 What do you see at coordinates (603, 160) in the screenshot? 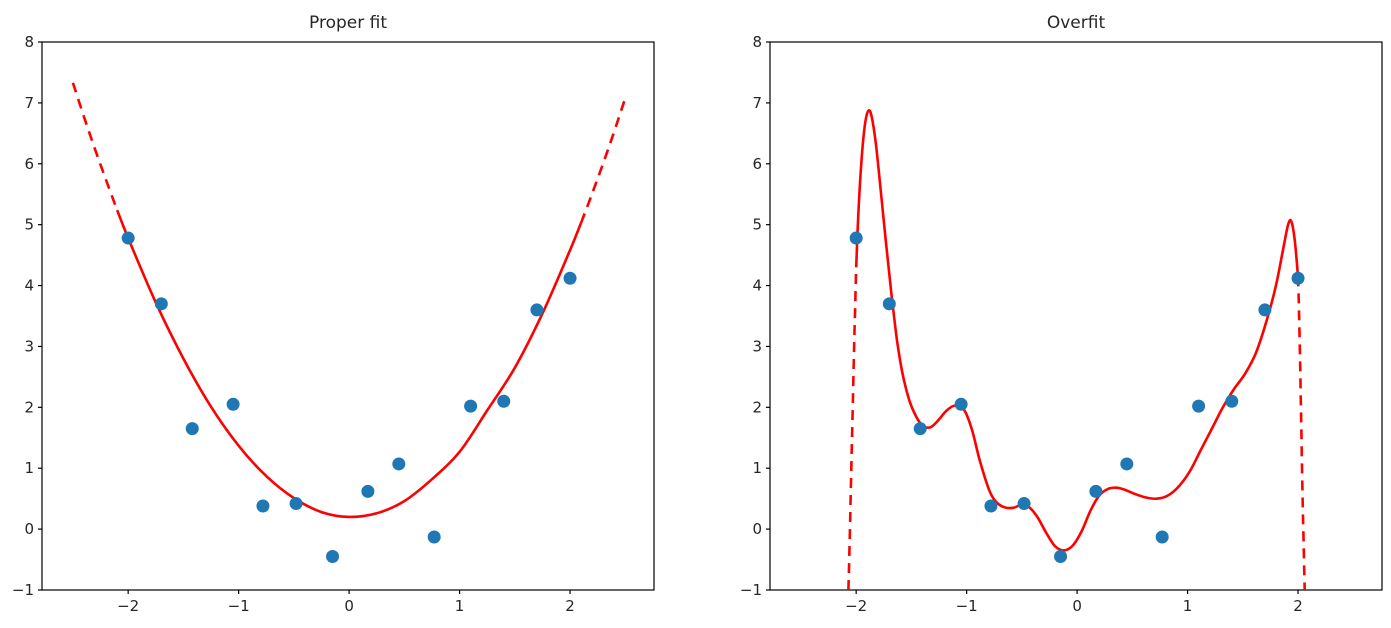
I see `fit-curve-dashed-right` at bounding box center [603, 160].